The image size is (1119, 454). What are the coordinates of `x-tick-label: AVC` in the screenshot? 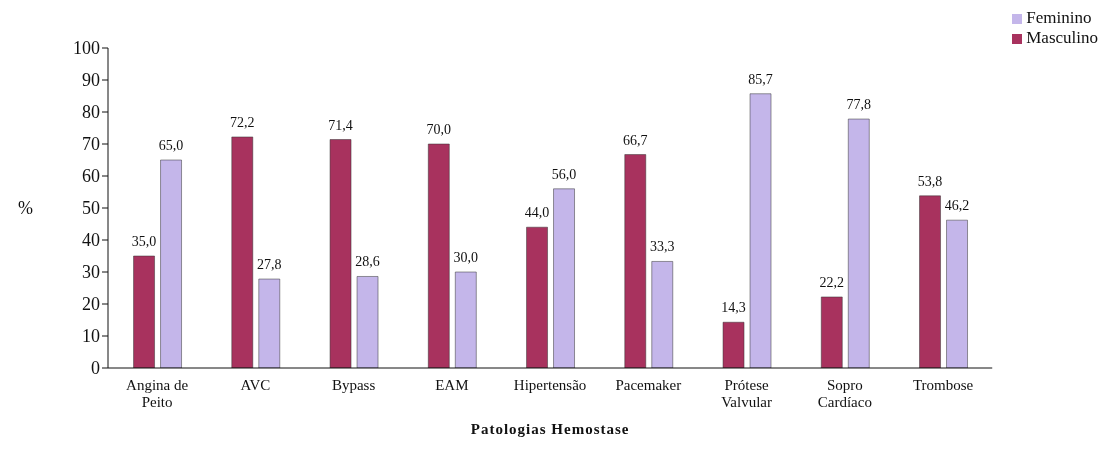 It's located at (255, 385).